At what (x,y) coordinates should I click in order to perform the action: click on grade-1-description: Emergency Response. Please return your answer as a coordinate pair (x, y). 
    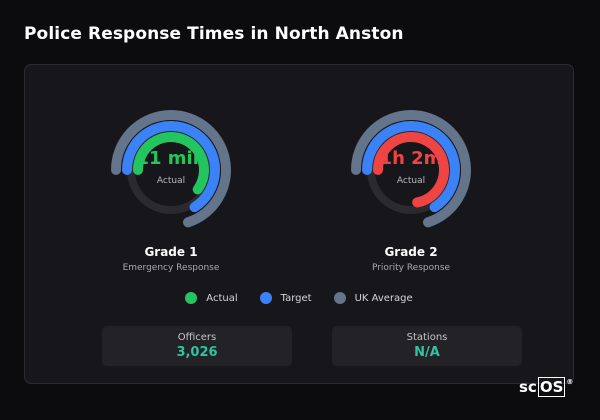
    Looking at the image, I should click on (171, 268).